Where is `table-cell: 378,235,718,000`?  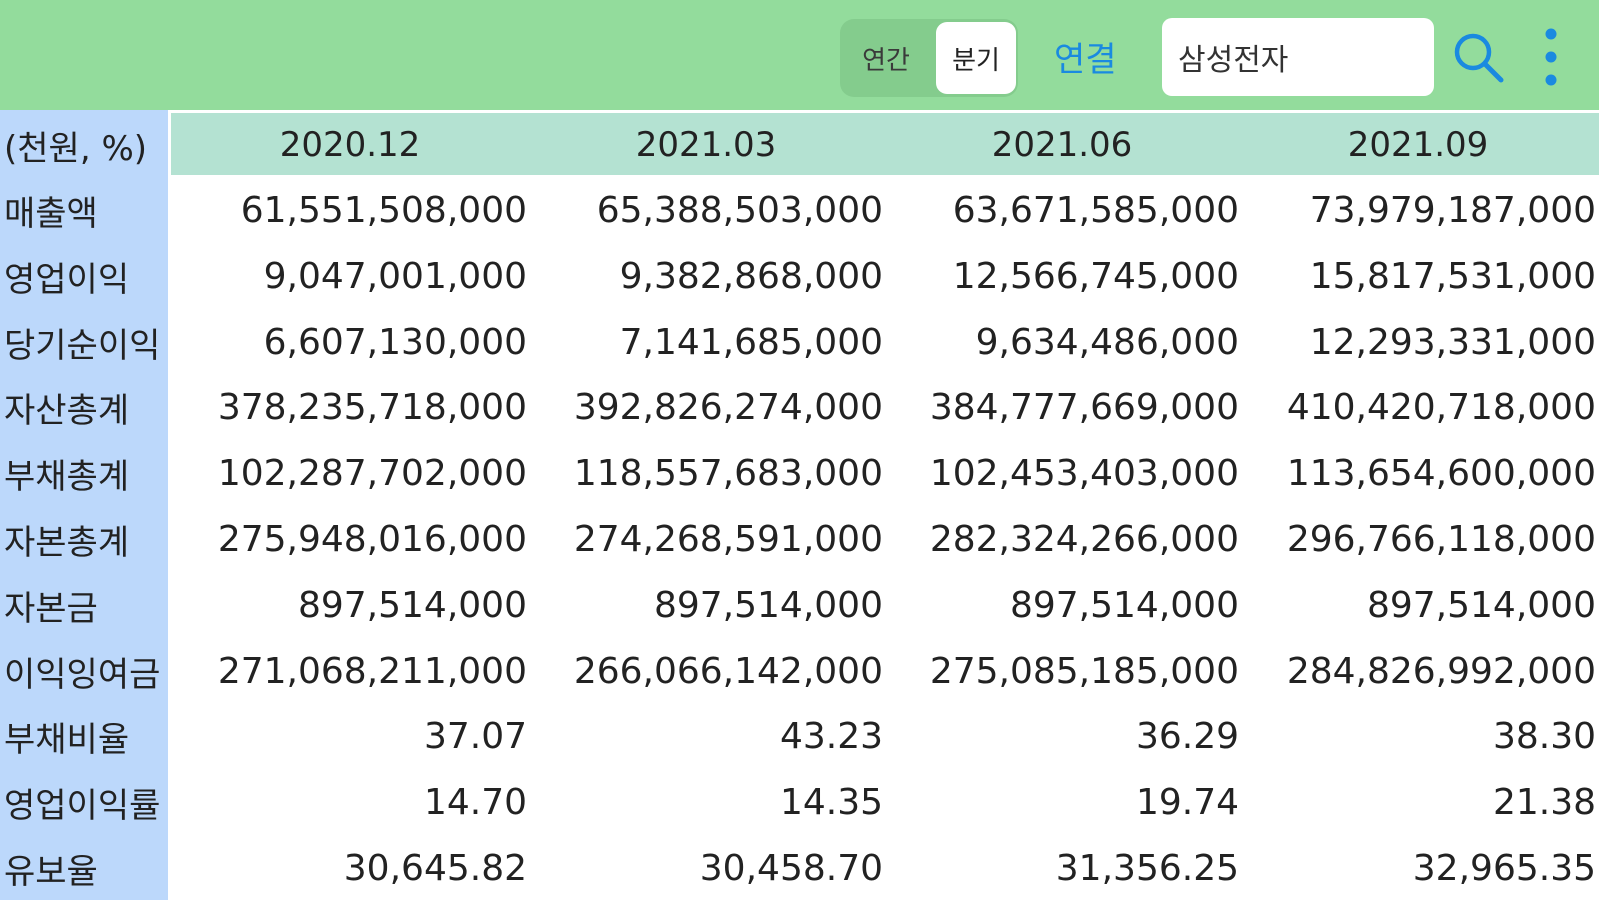
table-cell: 378,235,718,000 is located at coordinates (372, 407).